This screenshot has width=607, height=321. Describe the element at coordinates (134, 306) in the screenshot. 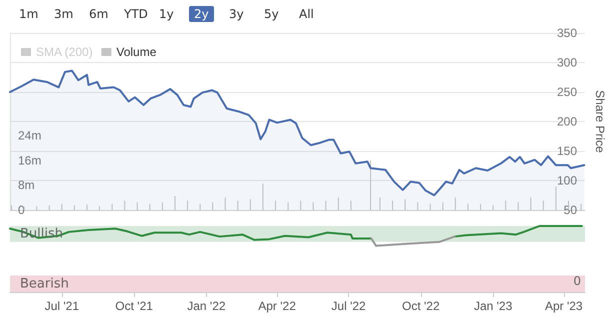

I see `x-tick-label: Oct '21` at that location.